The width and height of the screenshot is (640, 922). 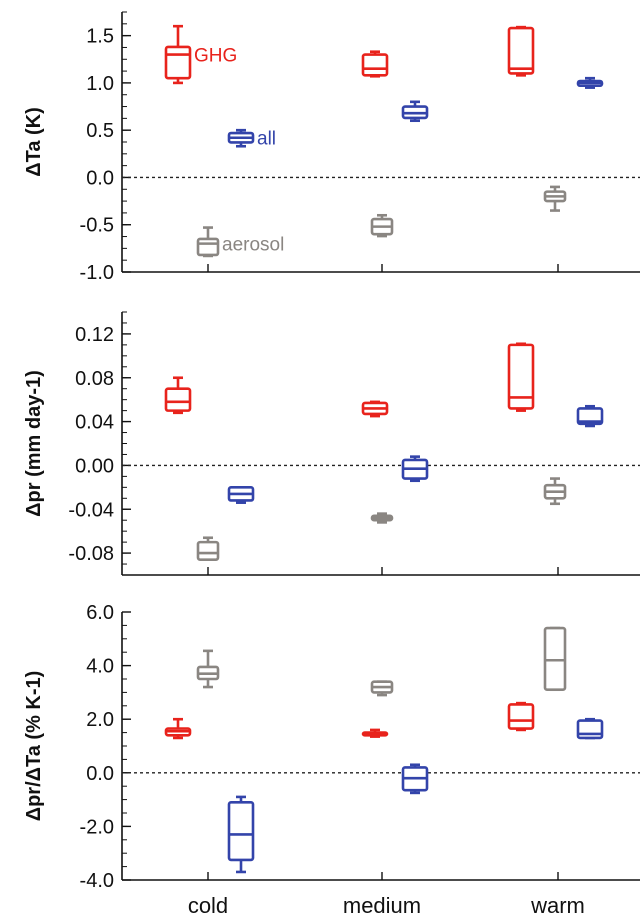 I want to click on y-tick-label: 6.0, so click(x=100, y=613).